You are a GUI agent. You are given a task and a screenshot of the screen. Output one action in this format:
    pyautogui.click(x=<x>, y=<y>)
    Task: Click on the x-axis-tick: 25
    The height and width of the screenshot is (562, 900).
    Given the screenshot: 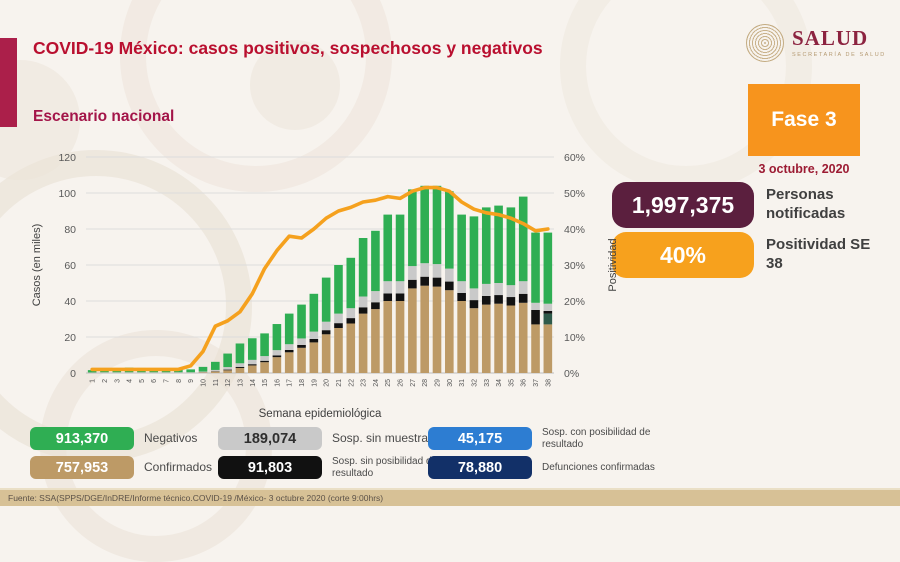 What is the action you would take?
    pyautogui.click(x=388, y=383)
    